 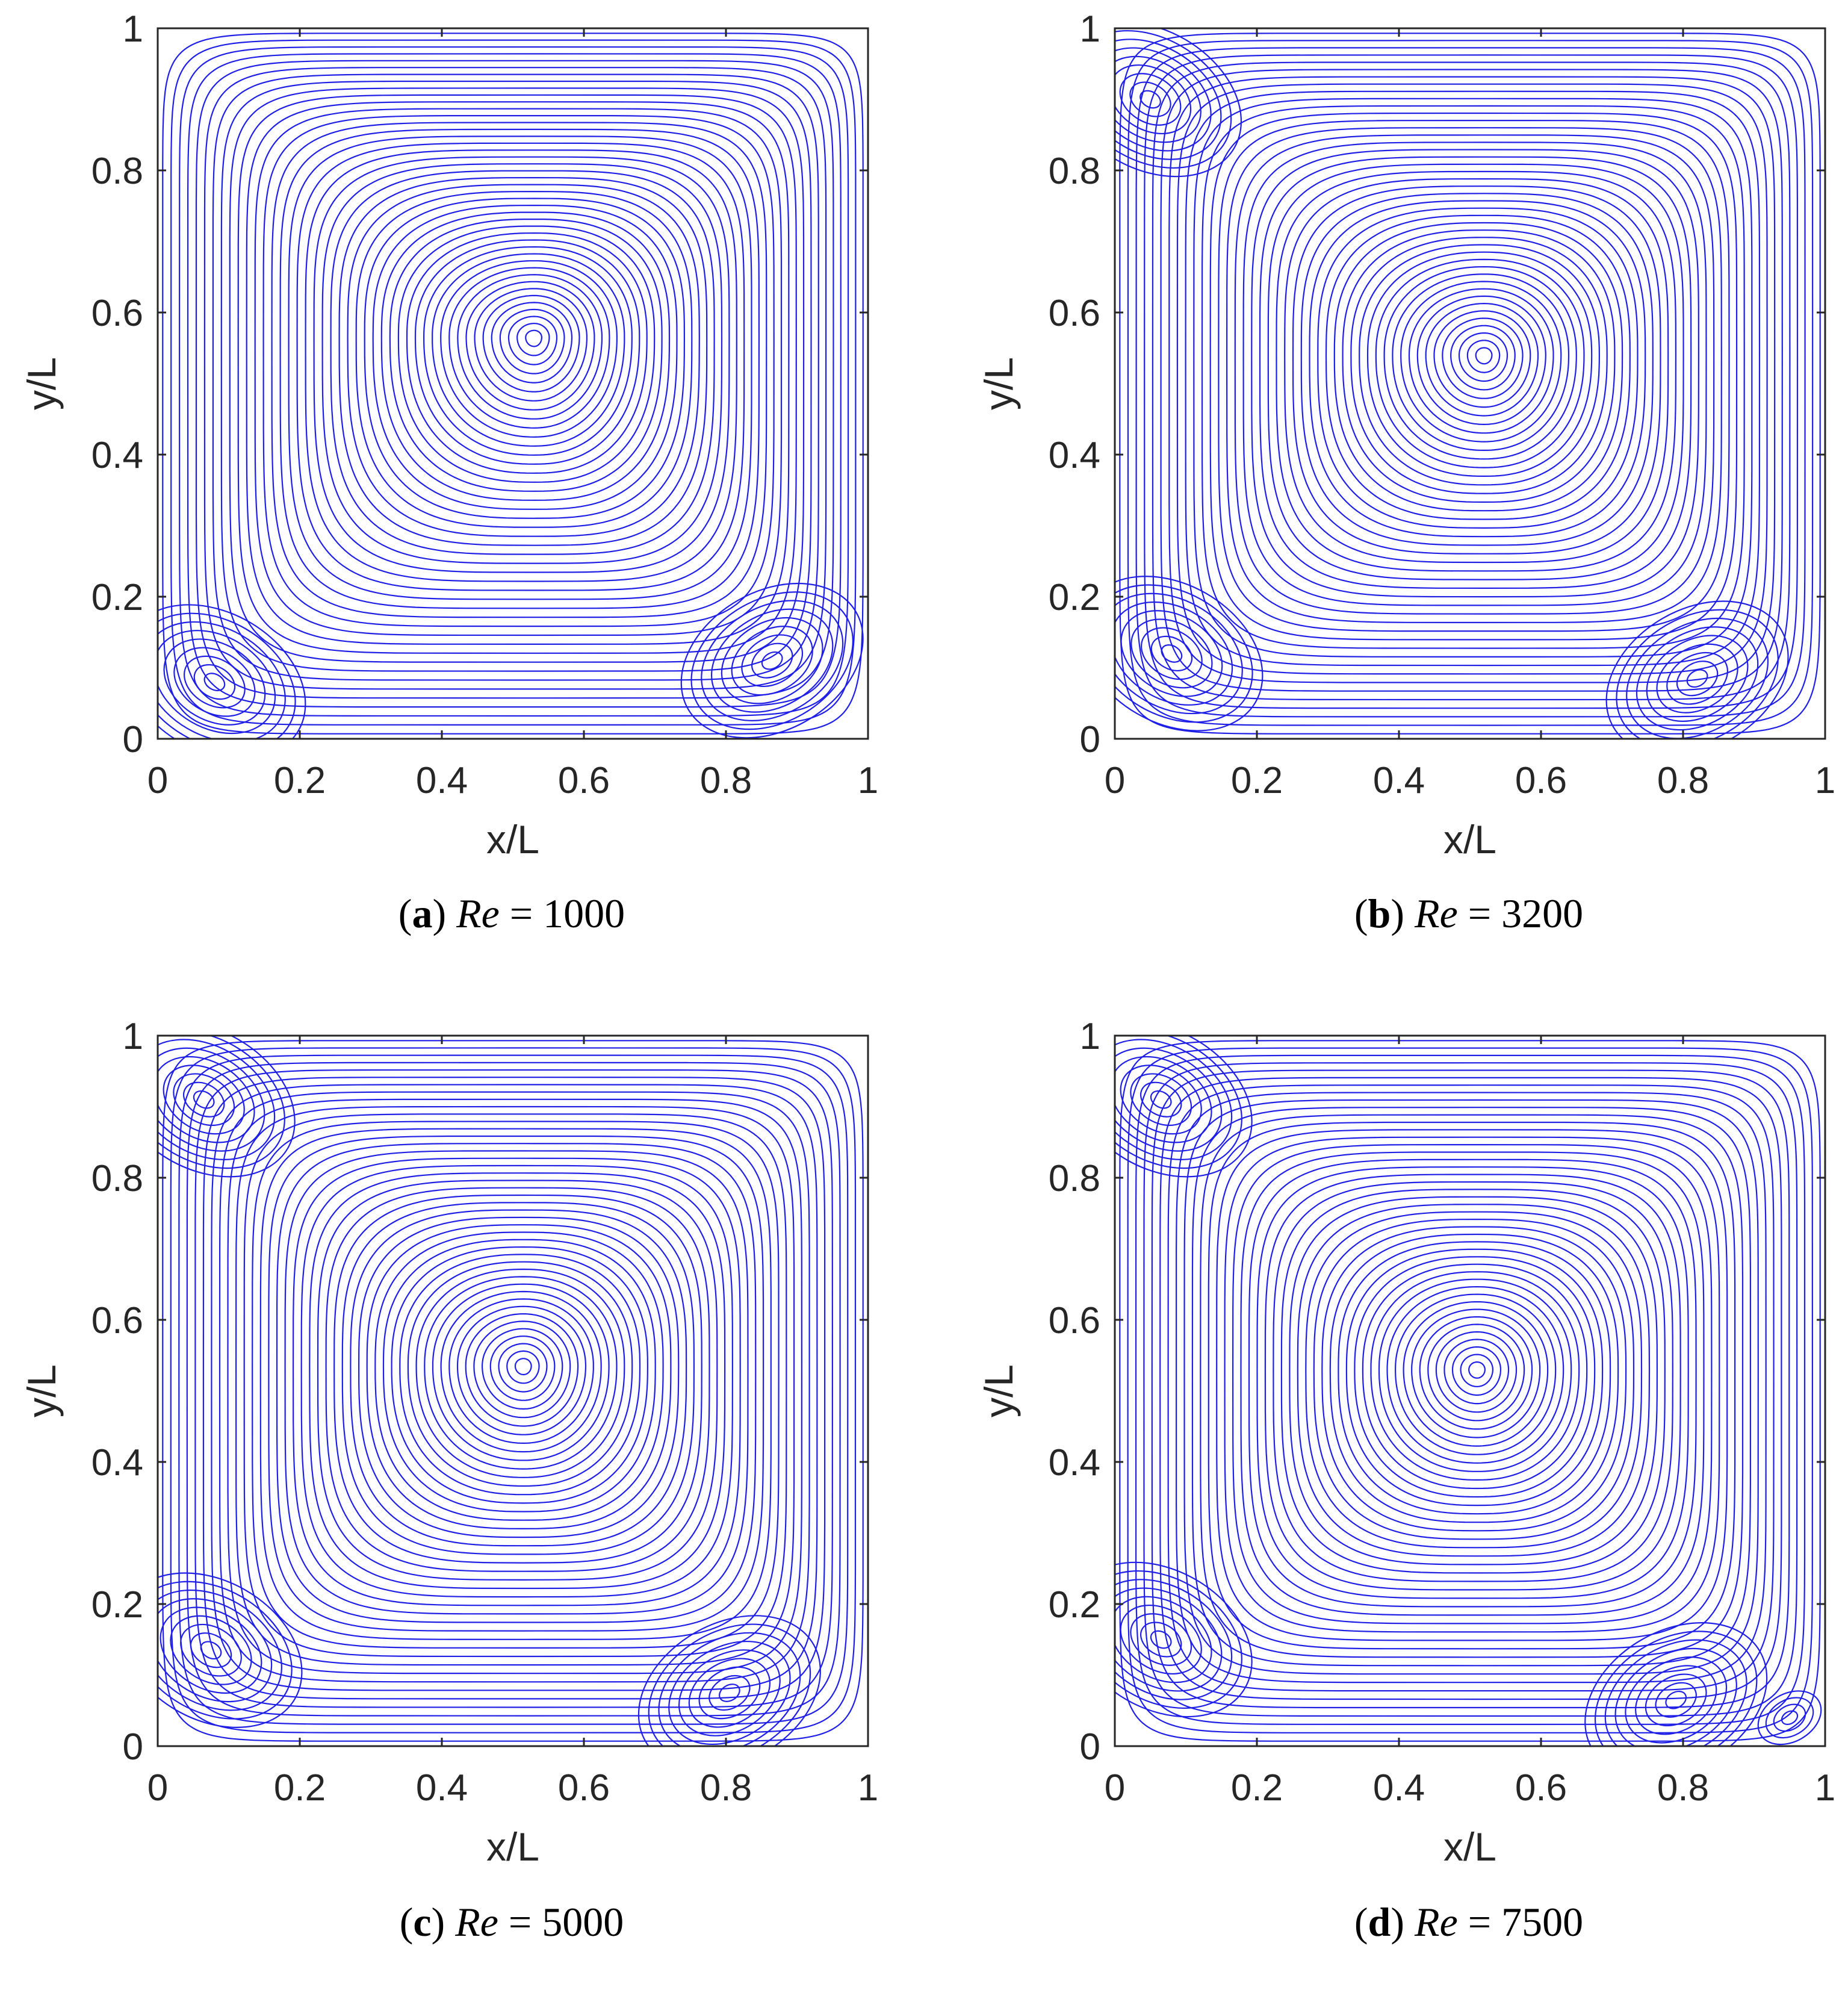 What do you see at coordinates (41, 1390) in the screenshot?
I see `y-axis-label: y/L` at bounding box center [41, 1390].